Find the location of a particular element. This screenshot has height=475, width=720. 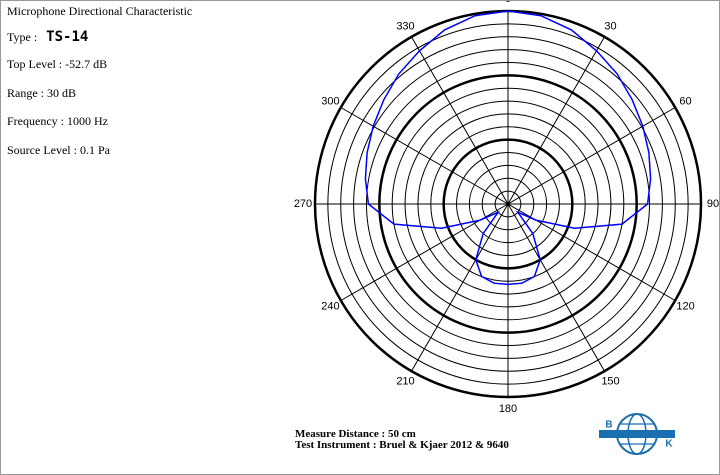

footer-line: Measure Distance : 50 cm is located at coordinates (355, 434).